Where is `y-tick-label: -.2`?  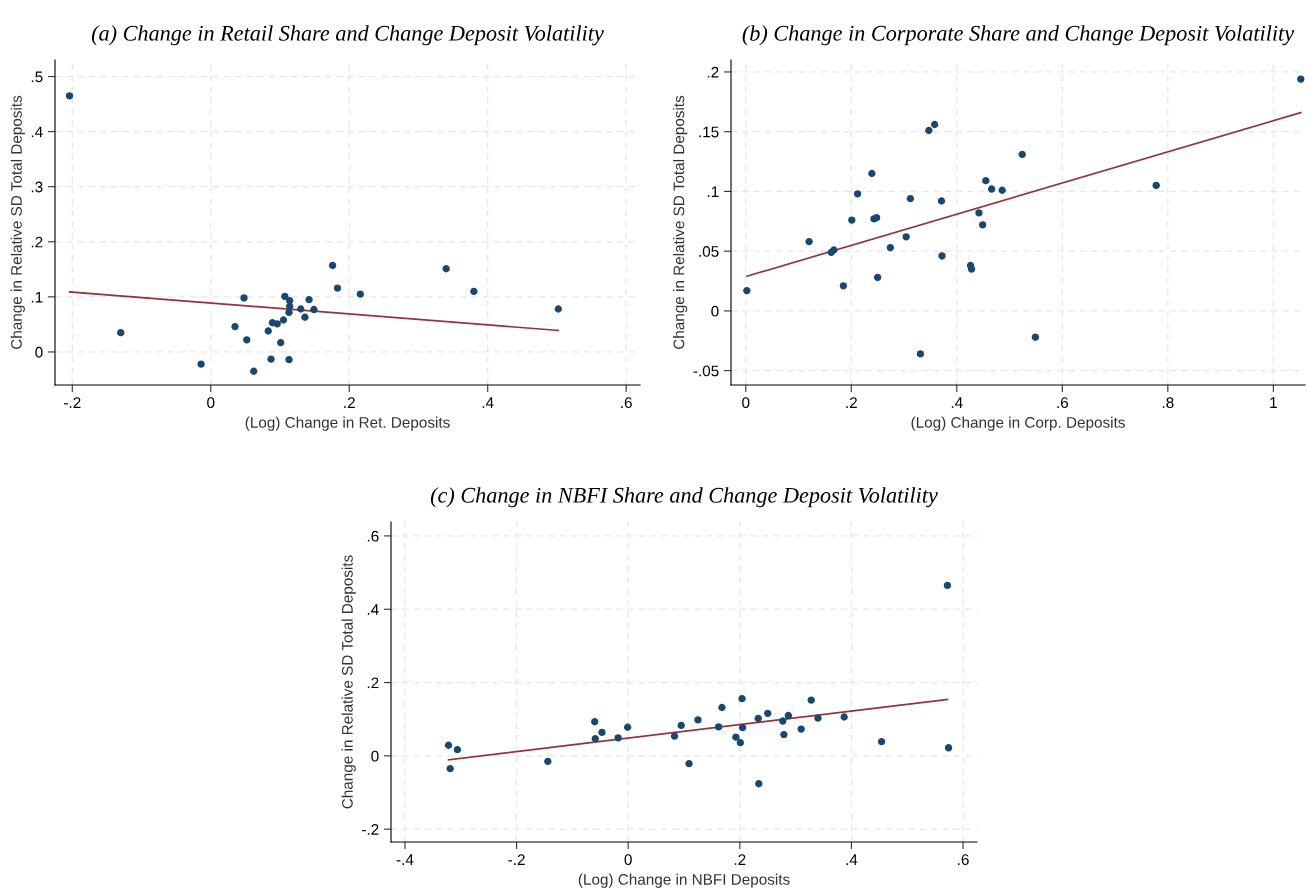 y-tick-label: -.2 is located at coordinates (370, 829).